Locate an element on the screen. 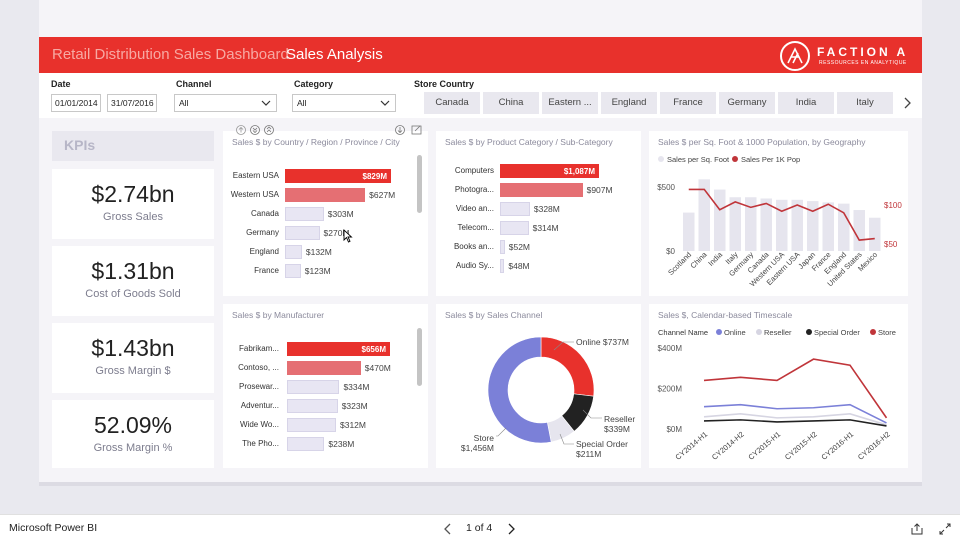  line-series-online is located at coordinates (795, 413).